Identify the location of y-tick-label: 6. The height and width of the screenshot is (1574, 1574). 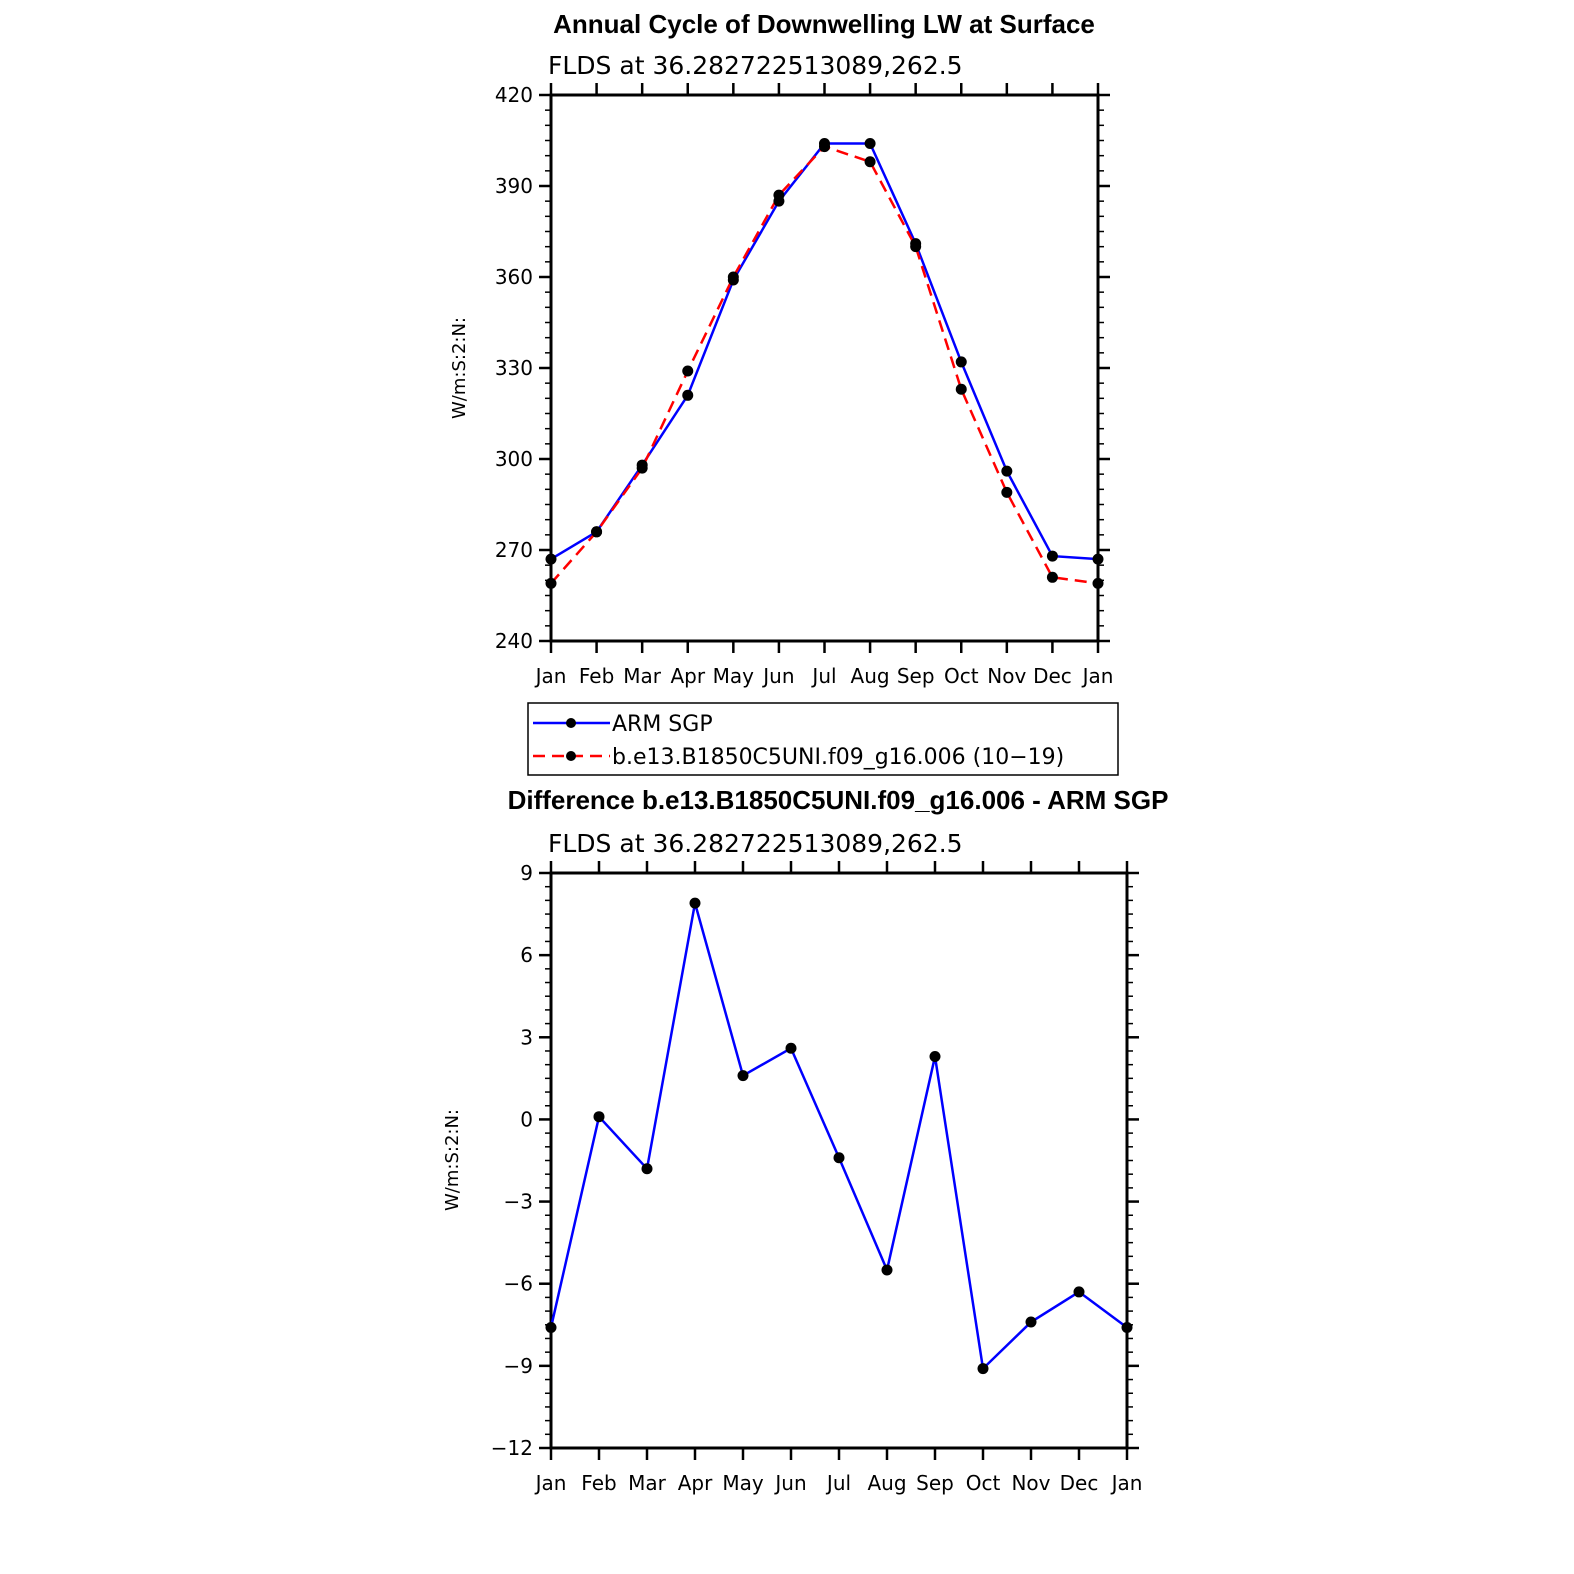
(526, 955).